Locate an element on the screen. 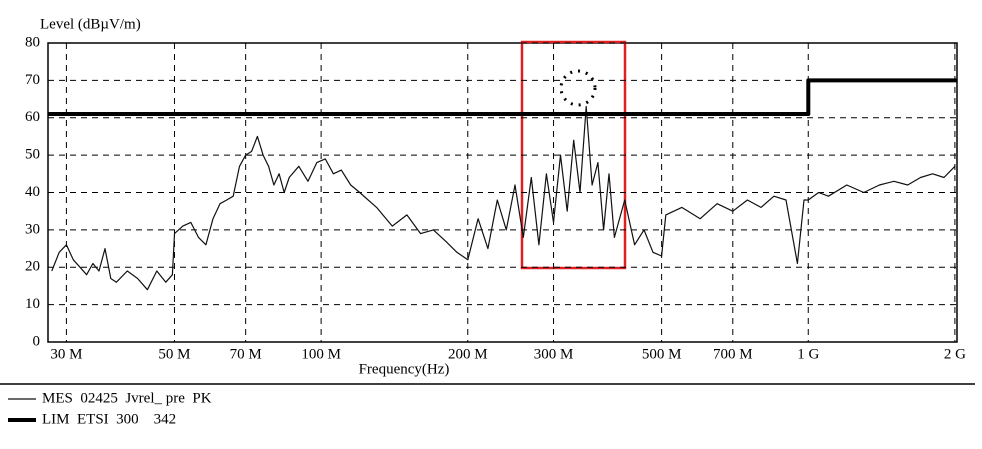 The width and height of the screenshot is (982, 449). x-tick-label: 70 M is located at coordinates (246, 354).